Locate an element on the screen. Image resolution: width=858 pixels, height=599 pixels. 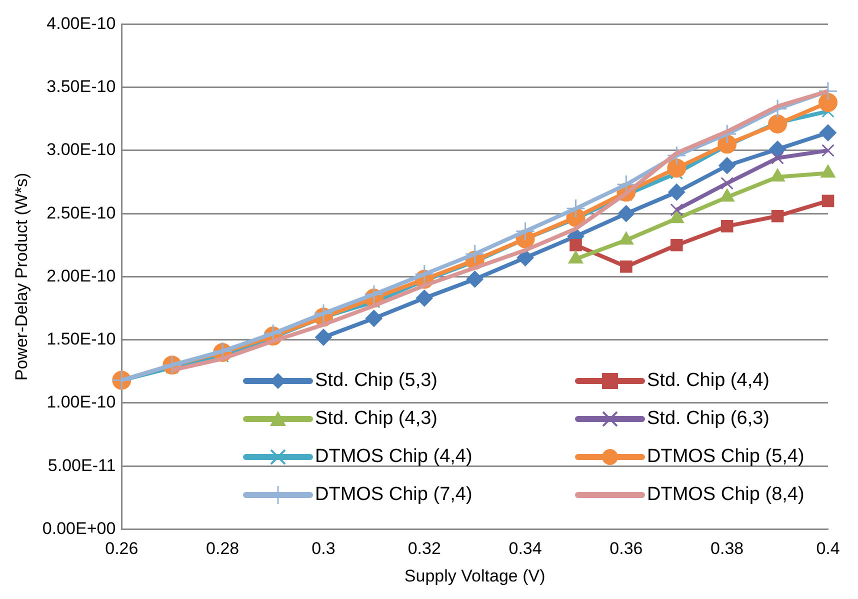
y-tick-label: 3.00E-10 is located at coordinates (81, 150).